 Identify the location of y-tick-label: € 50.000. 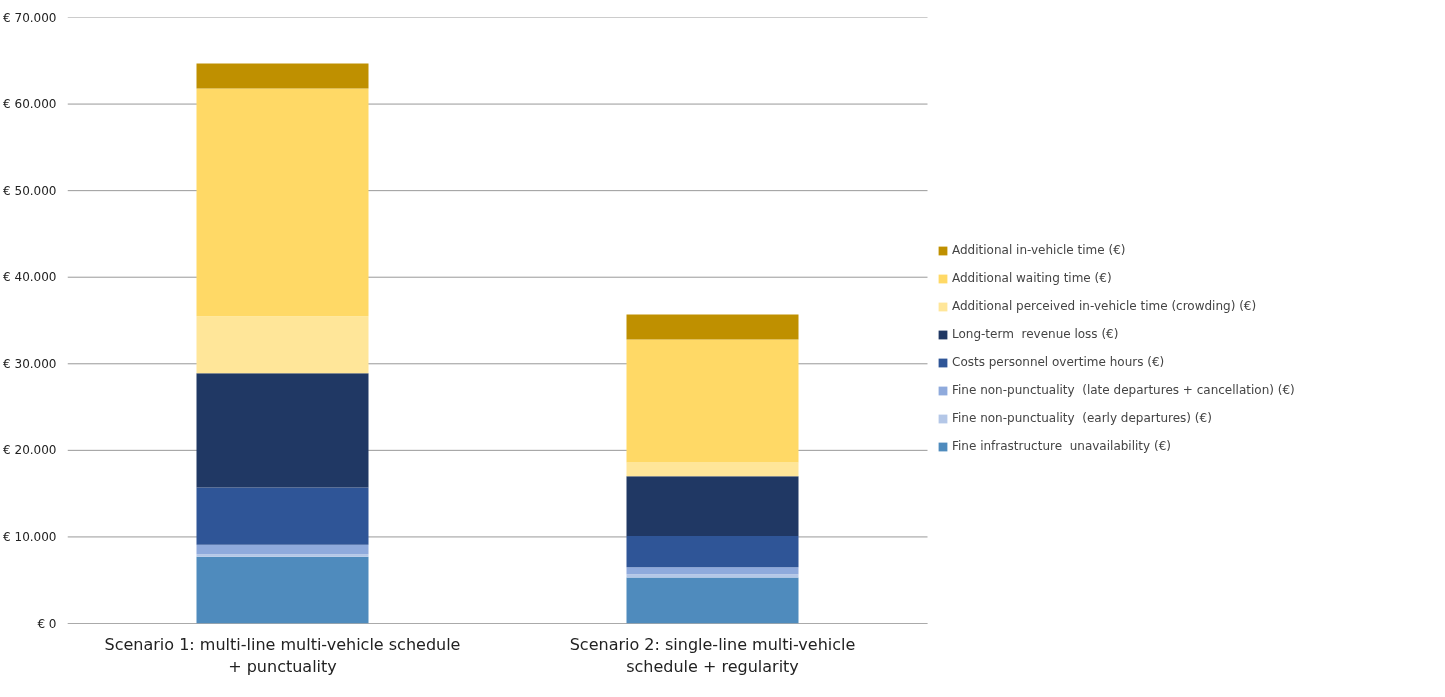
(30, 190).